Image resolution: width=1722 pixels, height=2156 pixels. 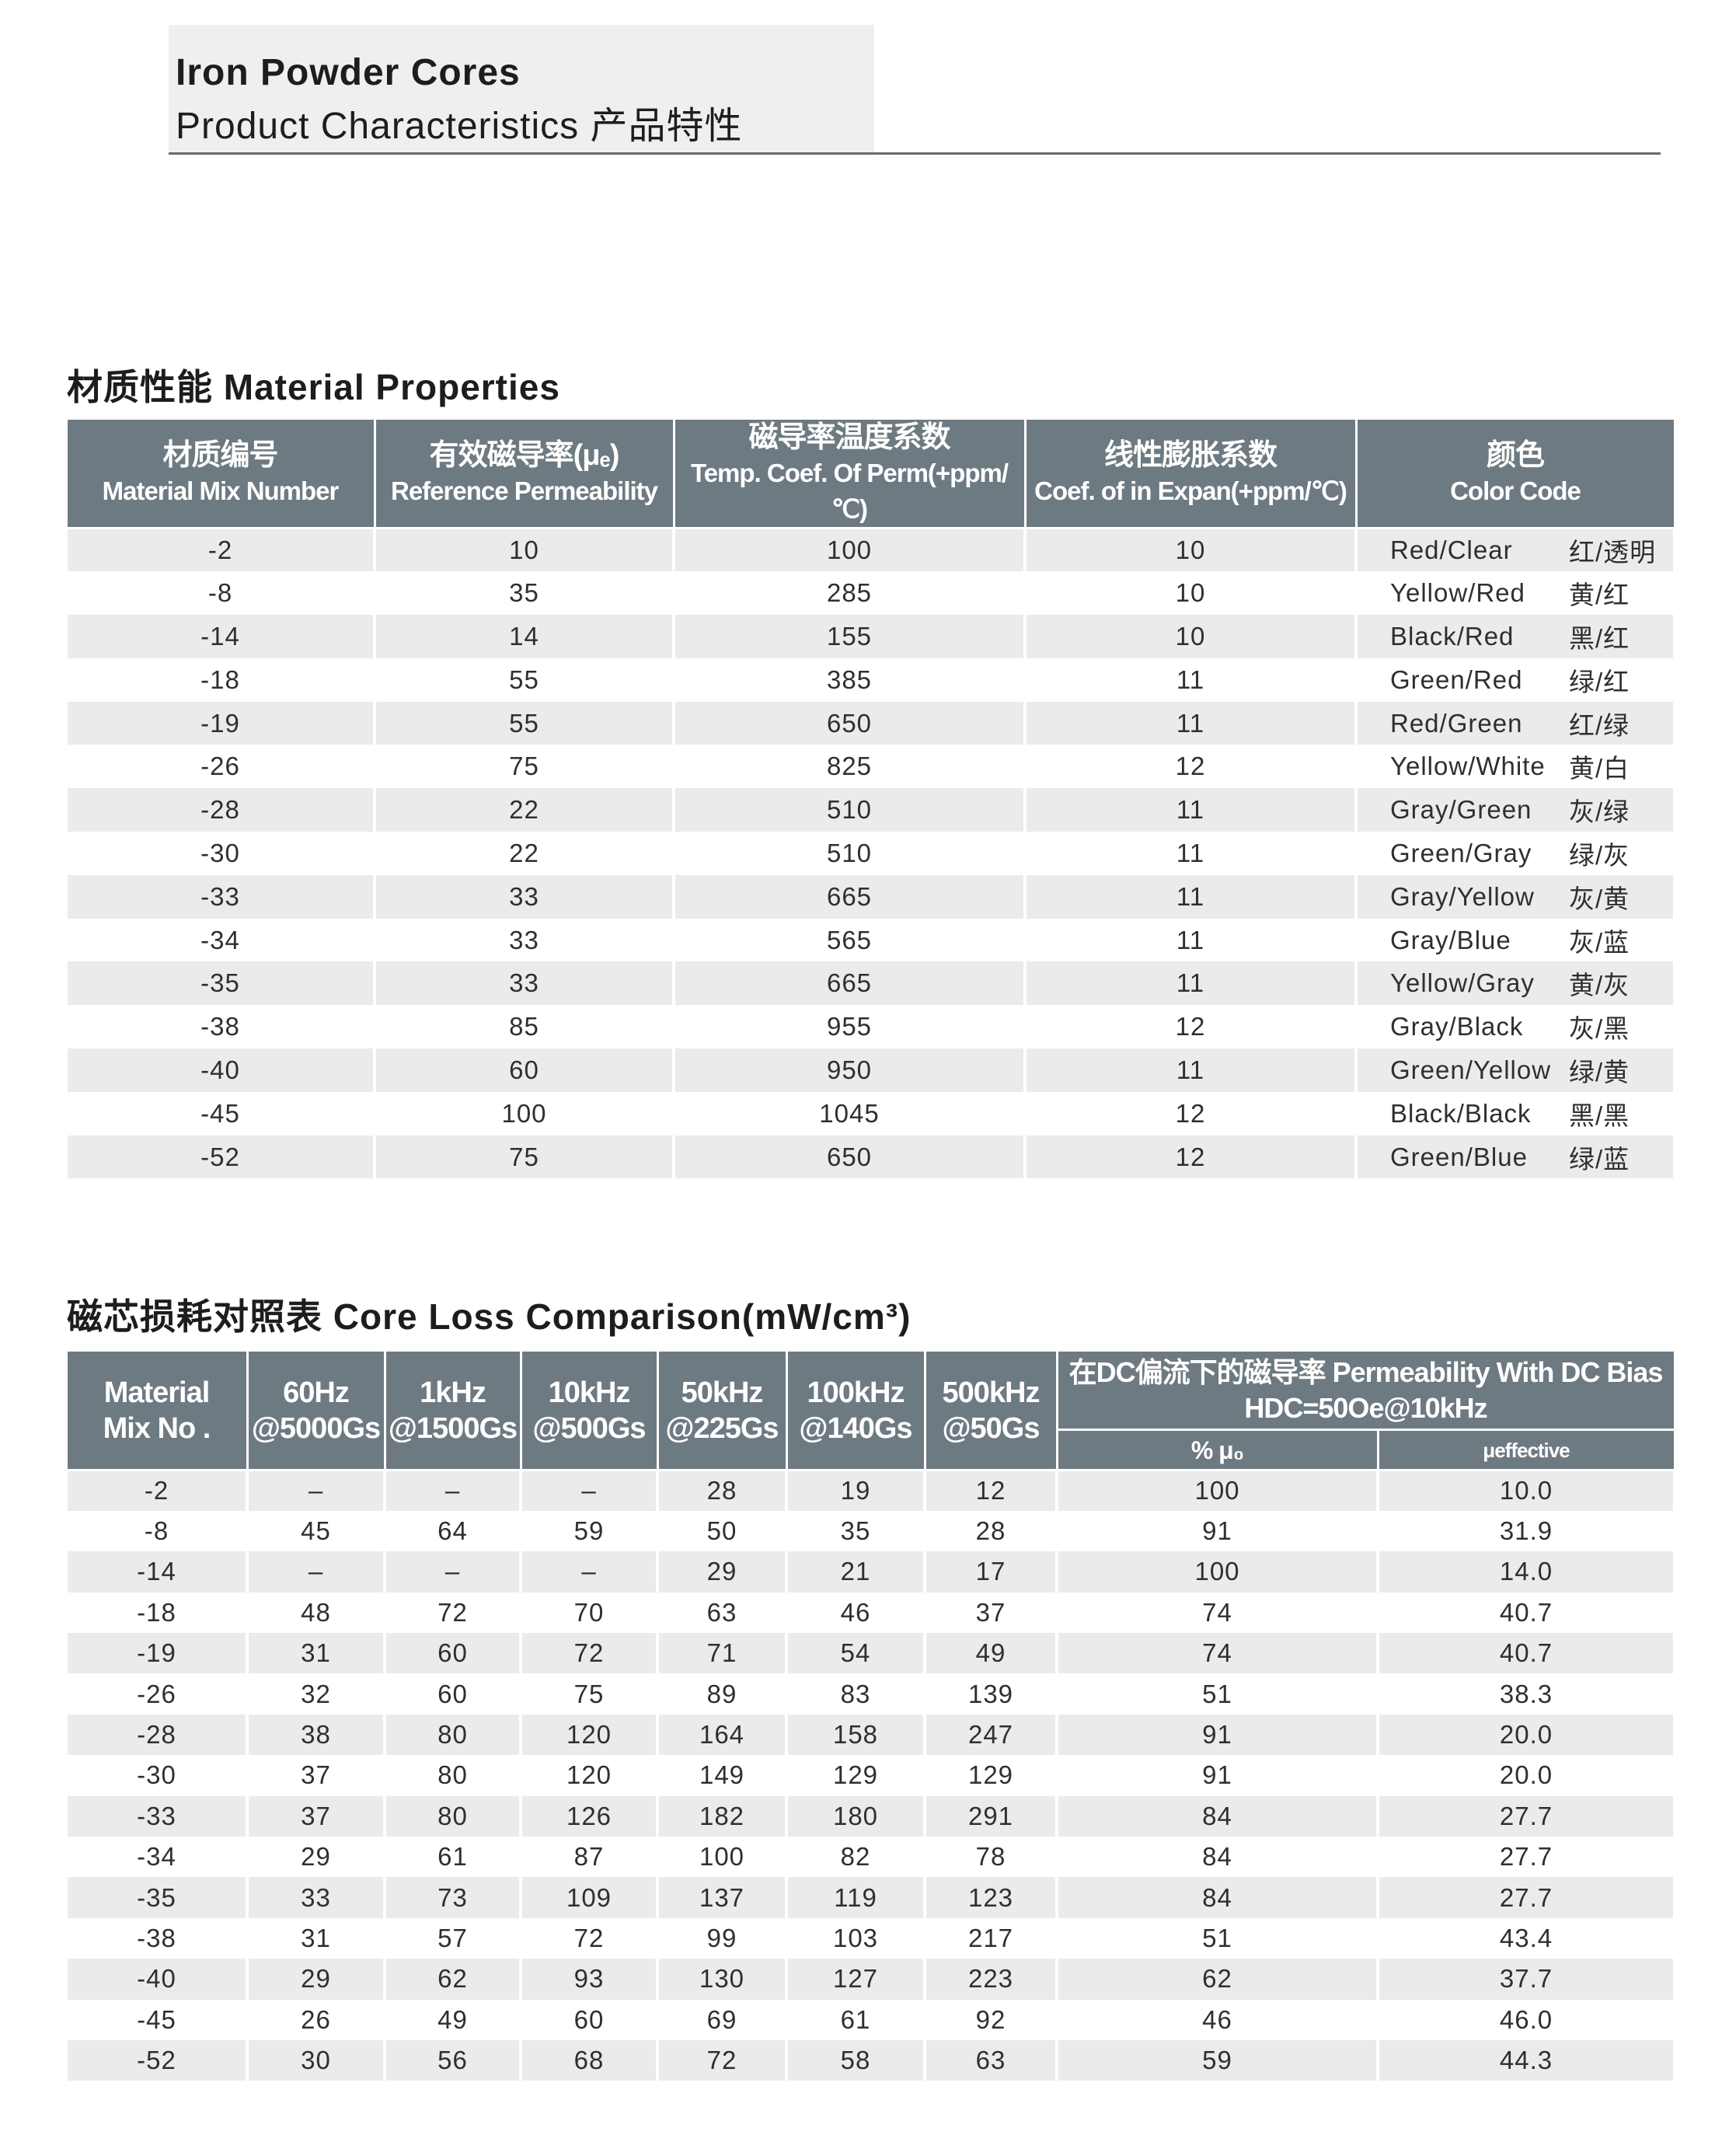 I want to click on cell: 75, so click(x=524, y=767).